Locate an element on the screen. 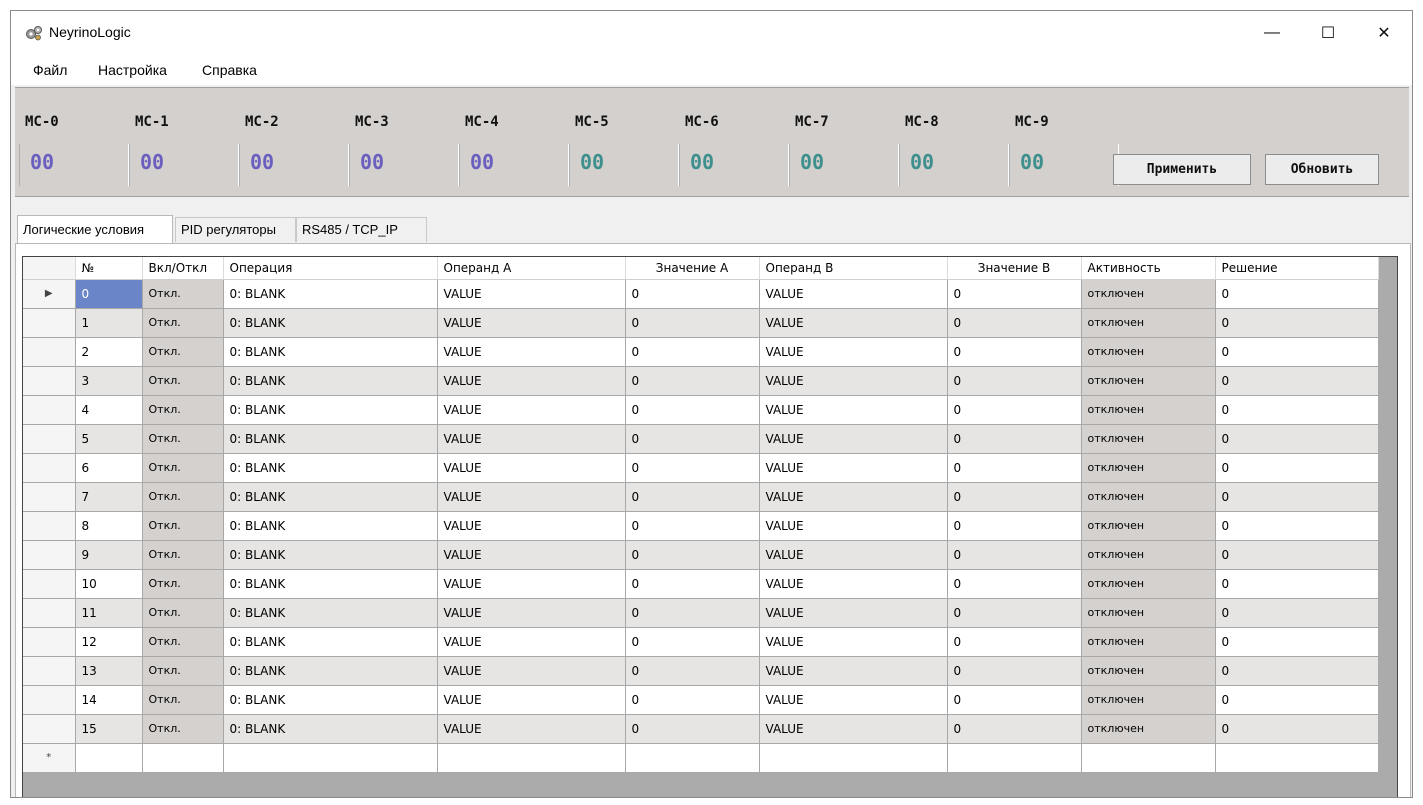 This screenshot has height=805, width=1423. table-row: 5 Откл. 0: BLANK VALUE 0 VALUE 0 отключен 0 is located at coordinates (701, 439).